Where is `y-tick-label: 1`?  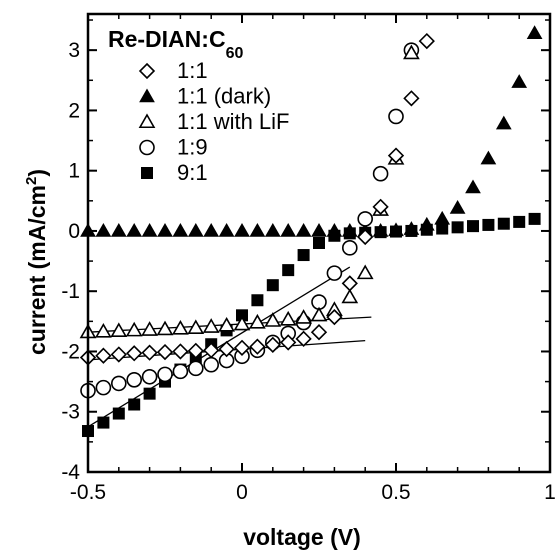
y-tick-label: 1 is located at coordinates (74, 171).